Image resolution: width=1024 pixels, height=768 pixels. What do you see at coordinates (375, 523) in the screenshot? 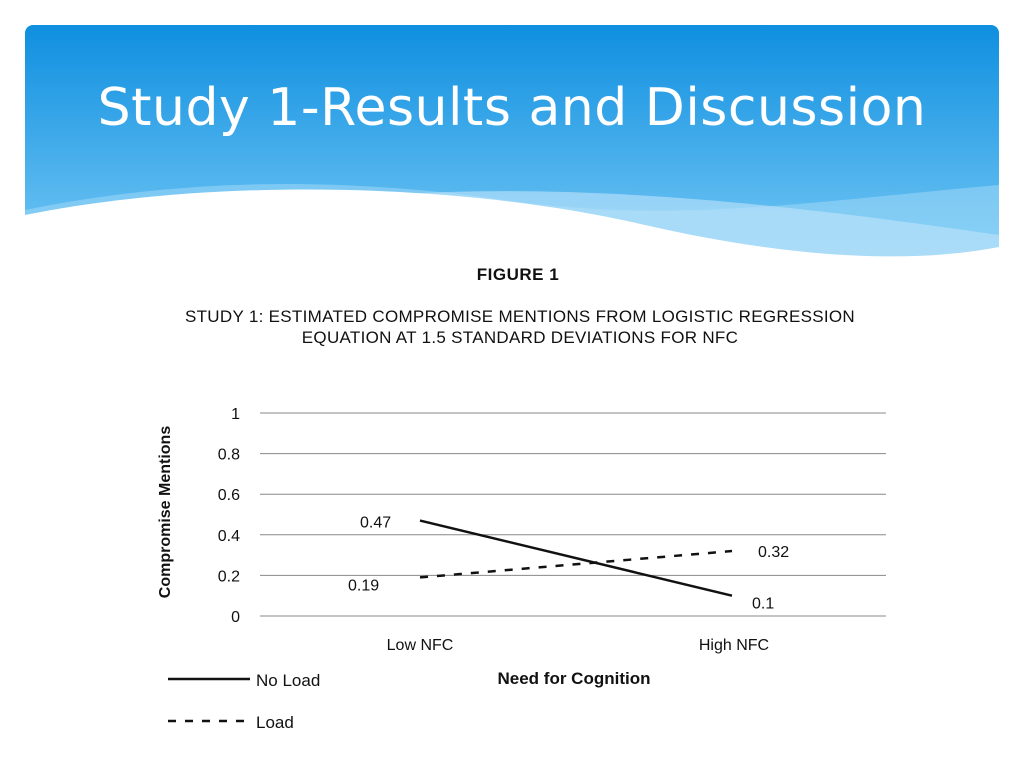
I see `data-label: 0.47` at bounding box center [375, 523].